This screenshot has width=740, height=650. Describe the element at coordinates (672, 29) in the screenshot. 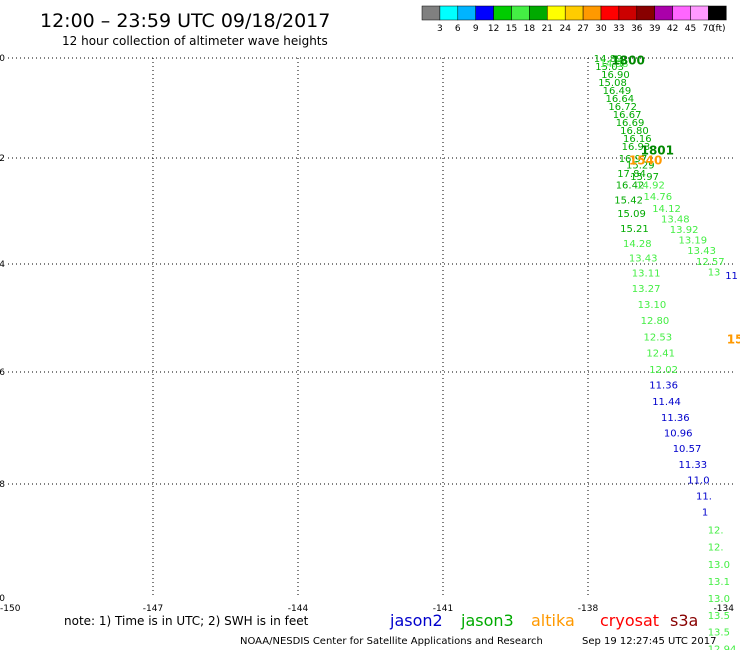

I see `colorbar-label: 42` at that location.